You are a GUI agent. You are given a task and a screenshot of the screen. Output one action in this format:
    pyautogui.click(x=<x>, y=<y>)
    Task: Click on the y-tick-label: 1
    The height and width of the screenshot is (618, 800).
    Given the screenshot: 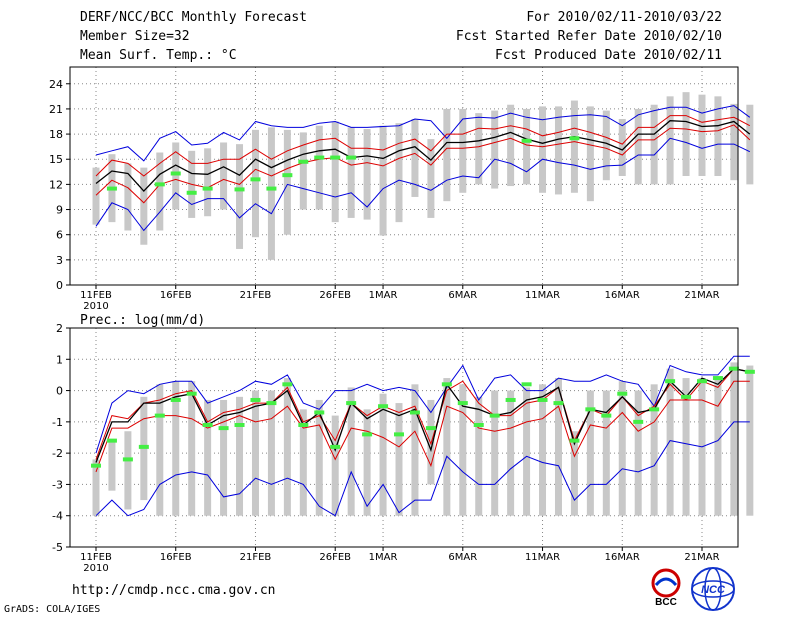 What is the action you would take?
    pyautogui.click(x=59, y=359)
    